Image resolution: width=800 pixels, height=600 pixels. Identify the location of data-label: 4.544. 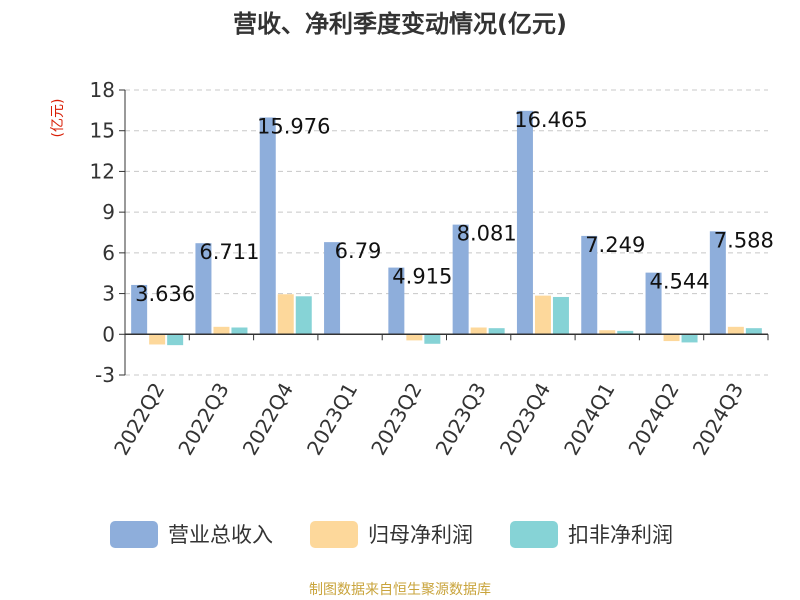
(679, 282).